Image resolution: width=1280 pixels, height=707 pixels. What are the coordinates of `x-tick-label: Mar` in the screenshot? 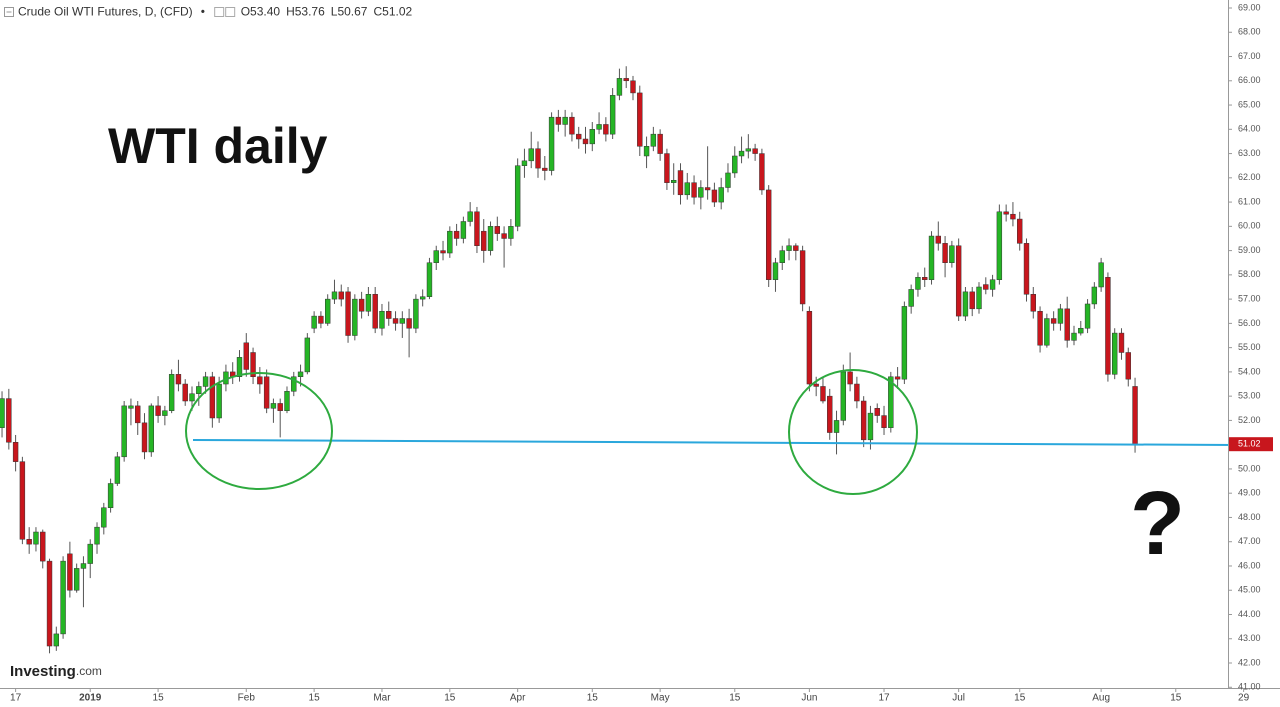 It's located at (382, 698).